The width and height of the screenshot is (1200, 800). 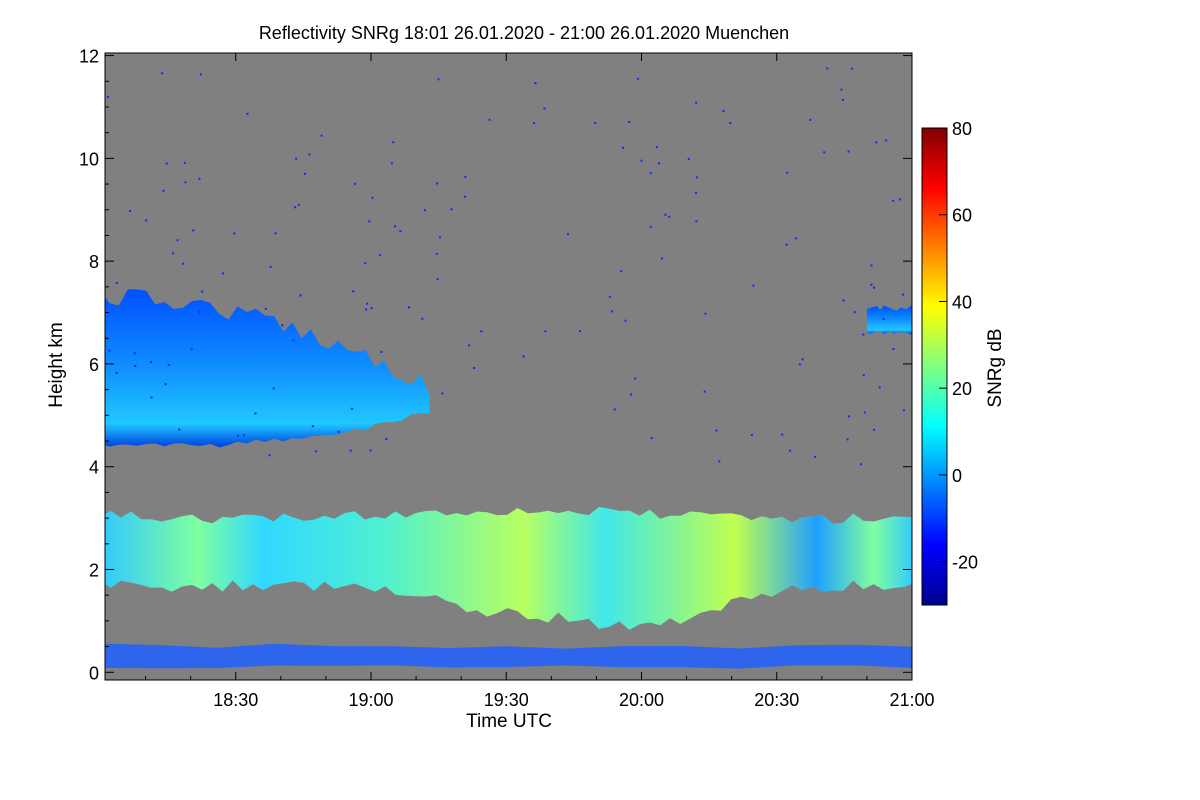 I want to click on x-tick-label: 19:00, so click(x=370, y=700).